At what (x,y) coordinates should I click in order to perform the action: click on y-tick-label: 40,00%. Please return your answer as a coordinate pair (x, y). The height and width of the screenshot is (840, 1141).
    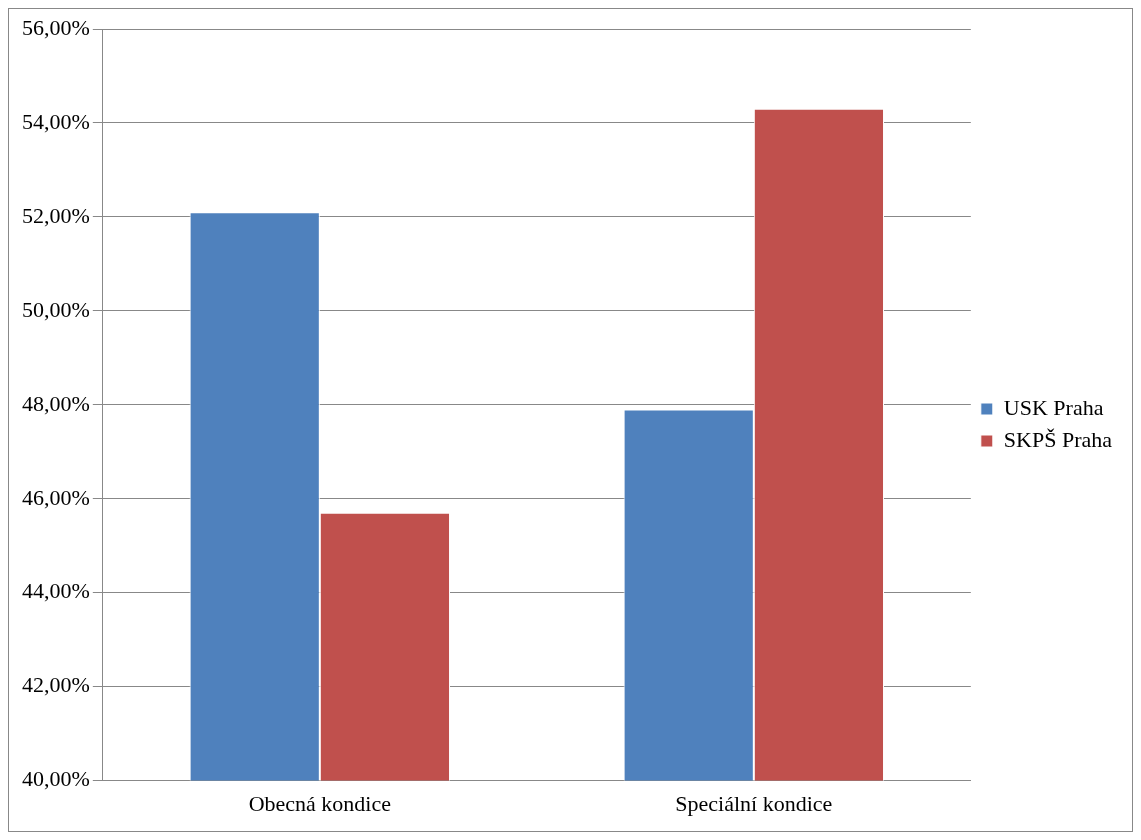
    Looking at the image, I should click on (56, 779).